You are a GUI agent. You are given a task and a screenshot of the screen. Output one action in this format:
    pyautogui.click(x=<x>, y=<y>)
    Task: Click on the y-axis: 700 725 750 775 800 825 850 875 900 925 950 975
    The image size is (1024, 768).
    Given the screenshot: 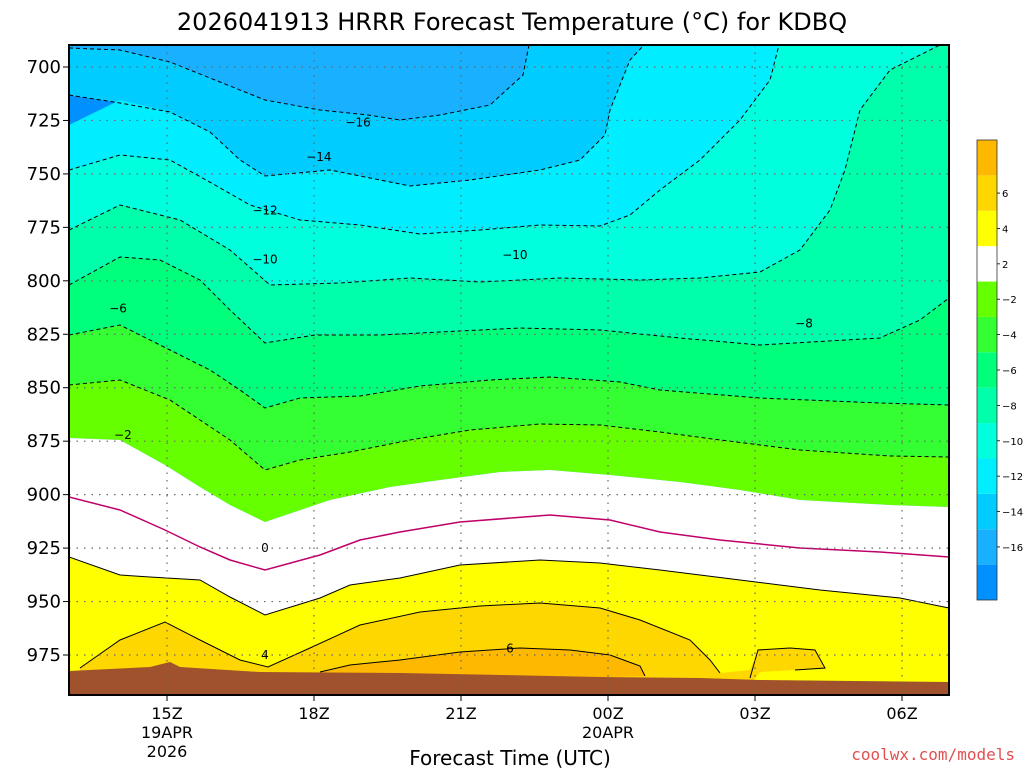 What is the action you would take?
    pyautogui.click(x=48, y=361)
    